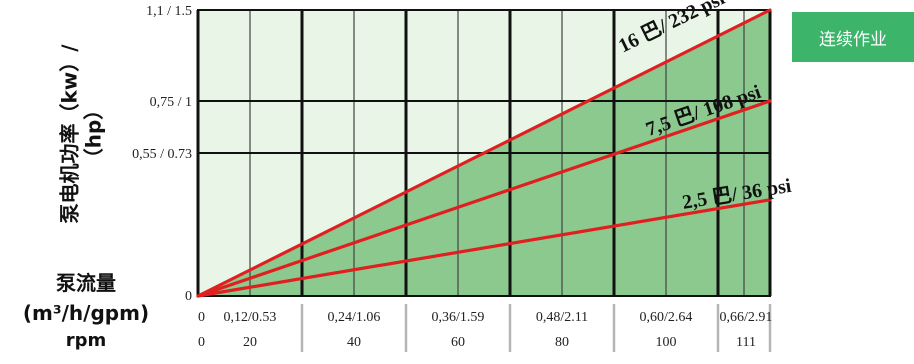 The image size is (914, 364). I want to click on x-axis-title-line2: (m³/h/gpm), so click(86, 313).